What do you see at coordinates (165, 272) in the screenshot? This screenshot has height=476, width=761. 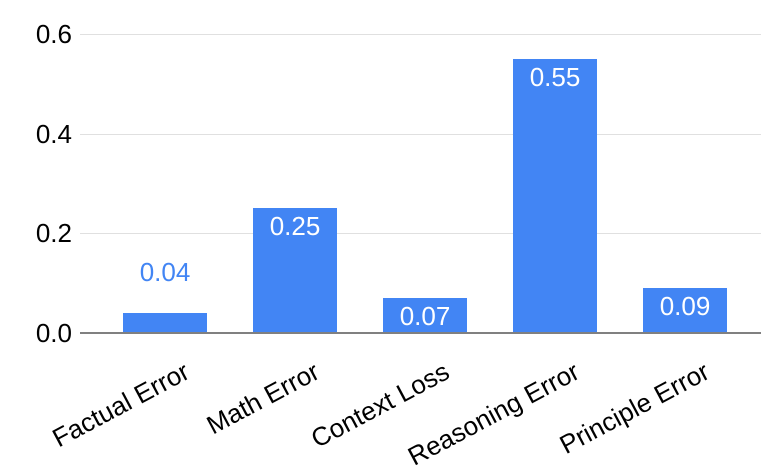 I see `bar-value-label: 0.04` at bounding box center [165, 272].